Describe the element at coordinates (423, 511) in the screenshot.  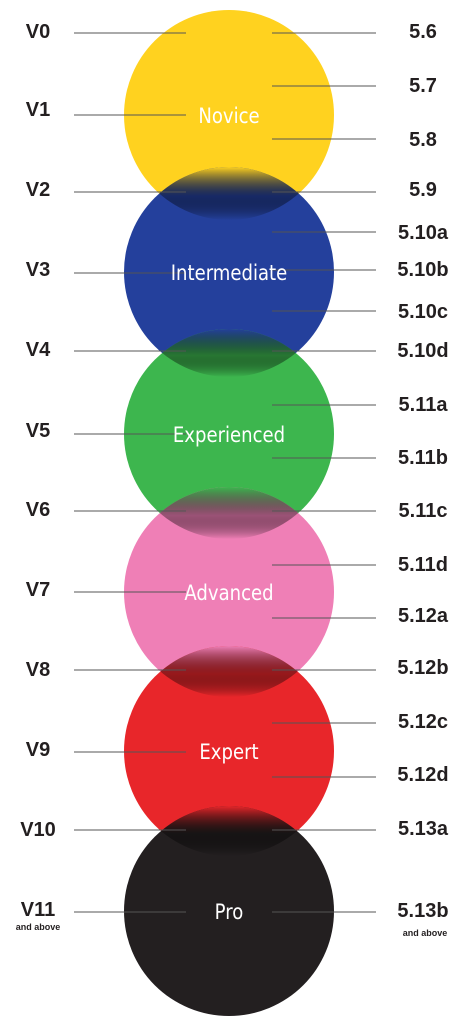
I see `yds-grade-label: 5.11c` at that location.